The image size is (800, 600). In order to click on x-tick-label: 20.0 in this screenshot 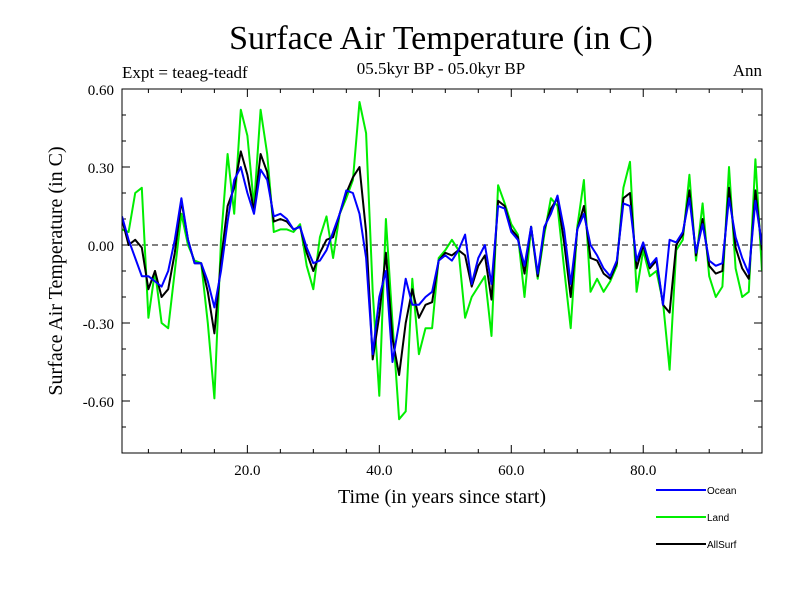, I will do `click(247, 471)`.